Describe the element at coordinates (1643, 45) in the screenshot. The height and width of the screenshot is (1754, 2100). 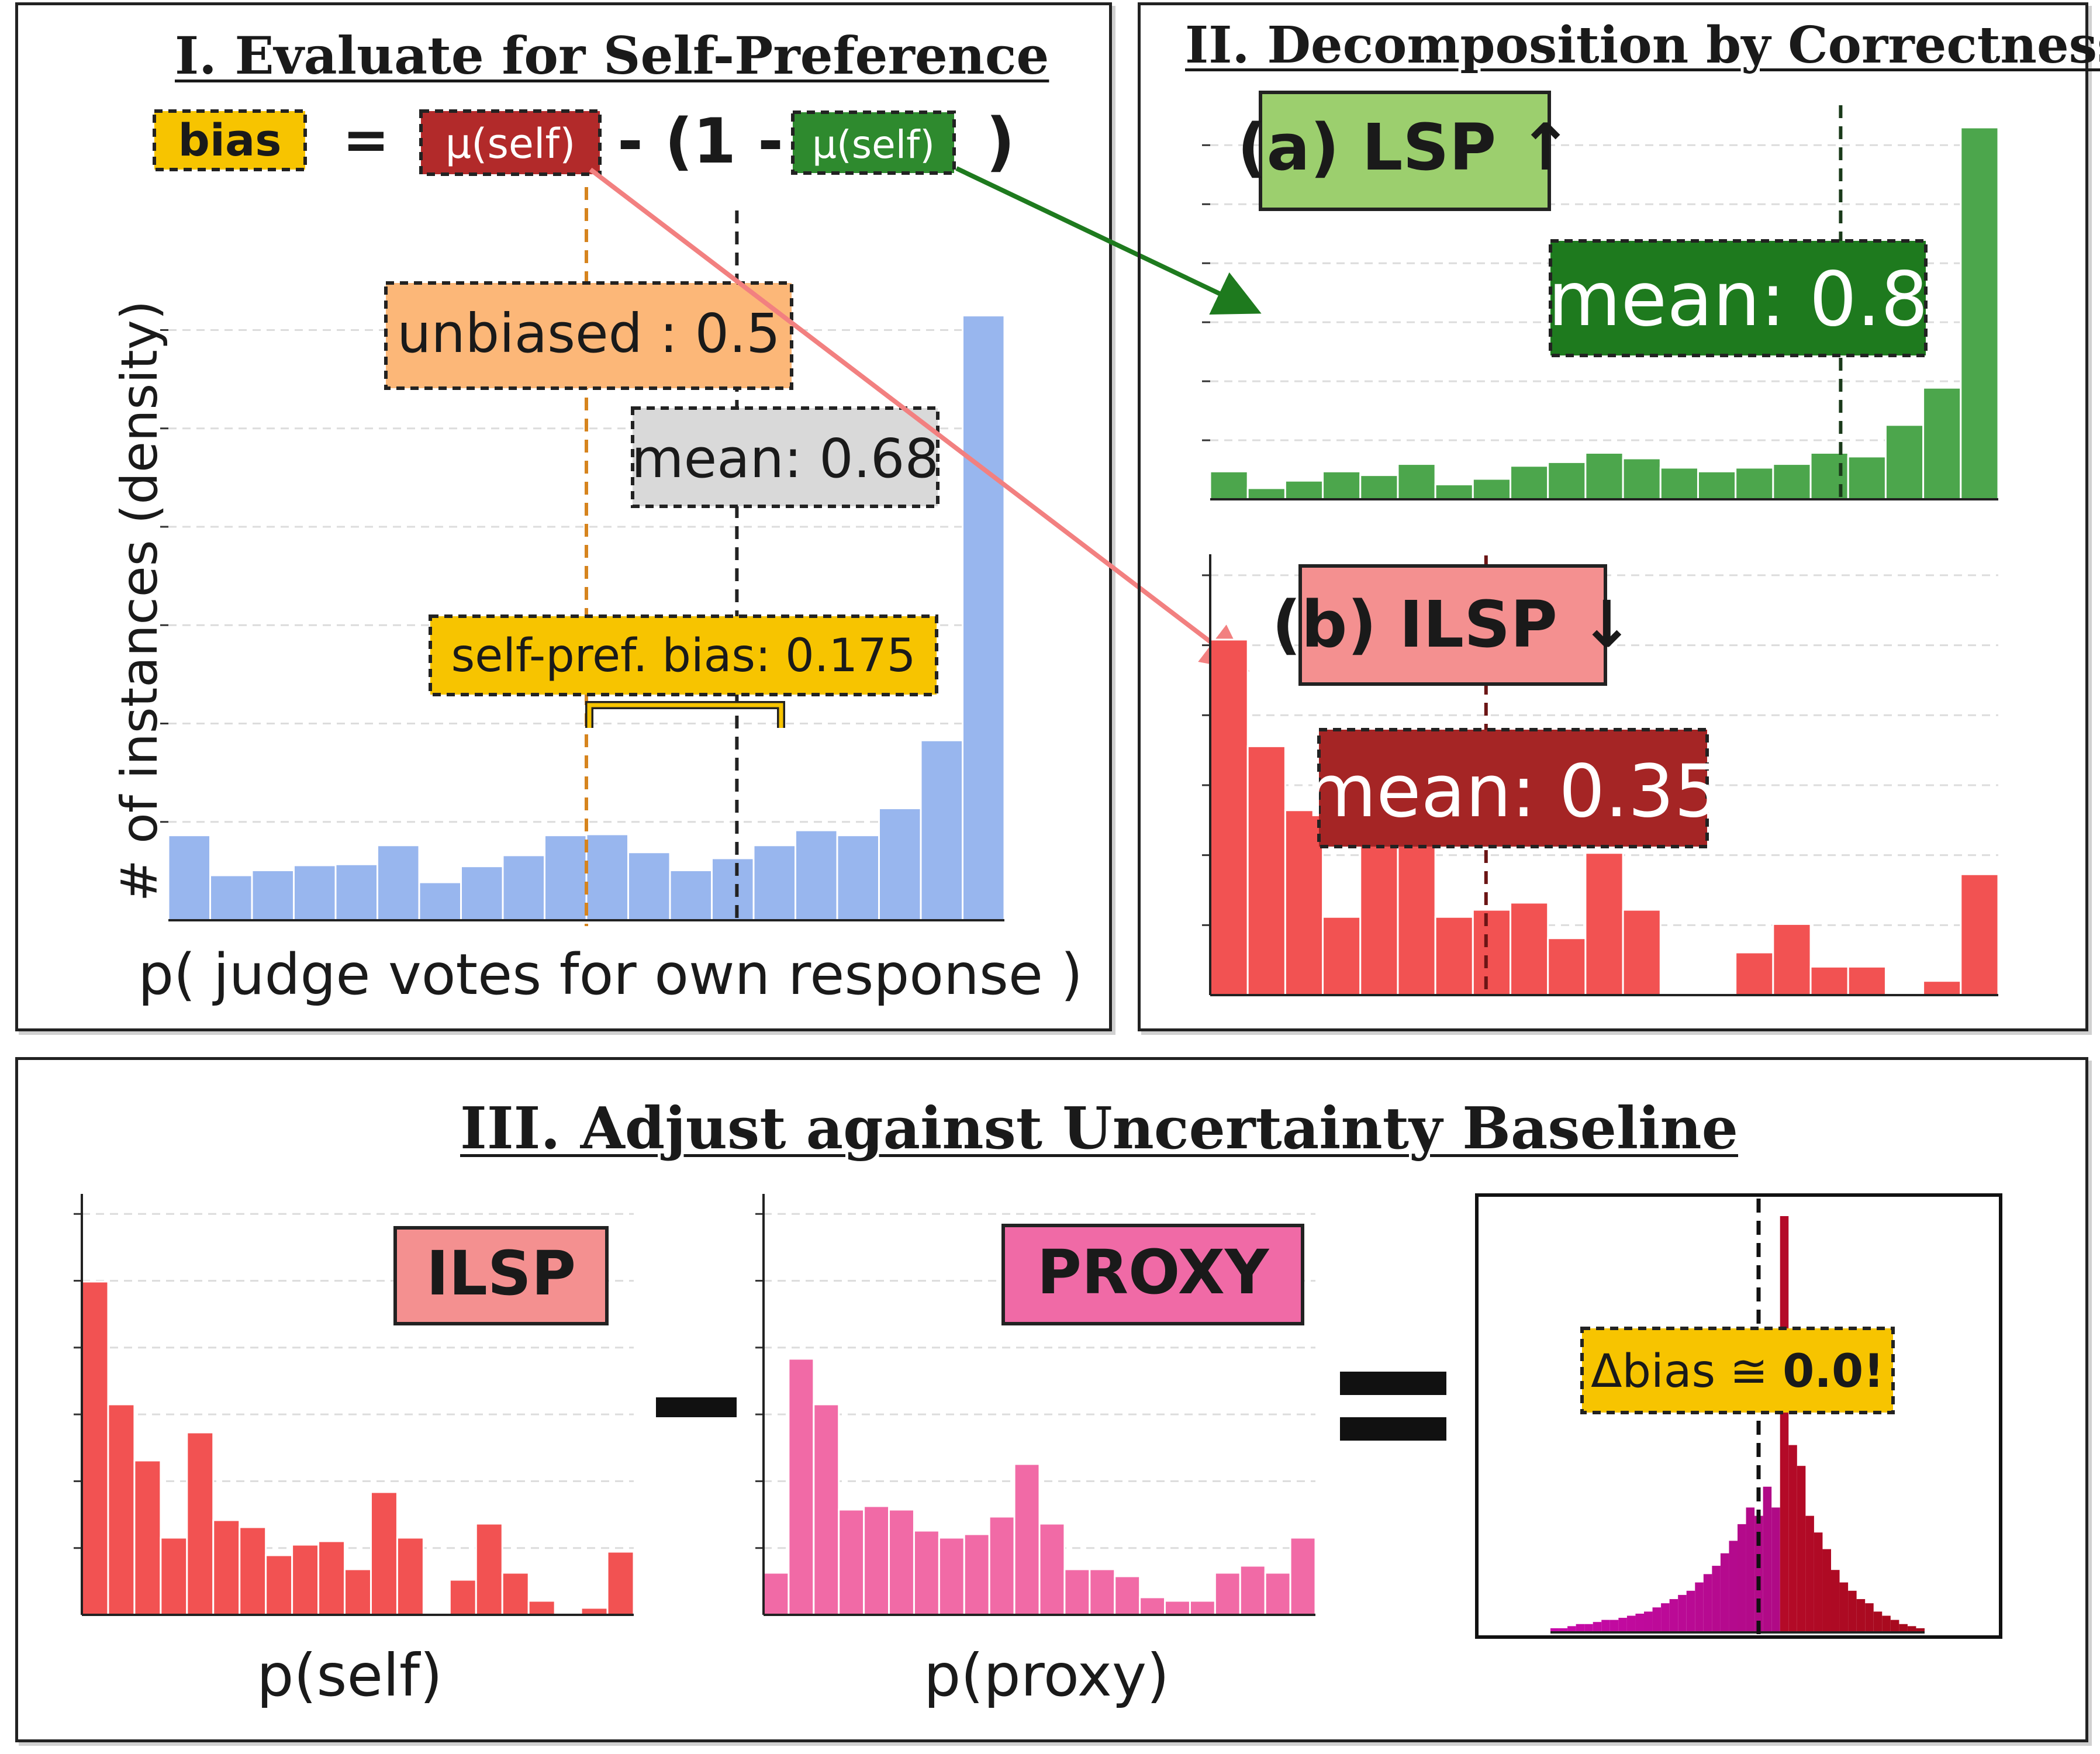
I see `panel2-title: II. Decomposition by Correctness` at that location.